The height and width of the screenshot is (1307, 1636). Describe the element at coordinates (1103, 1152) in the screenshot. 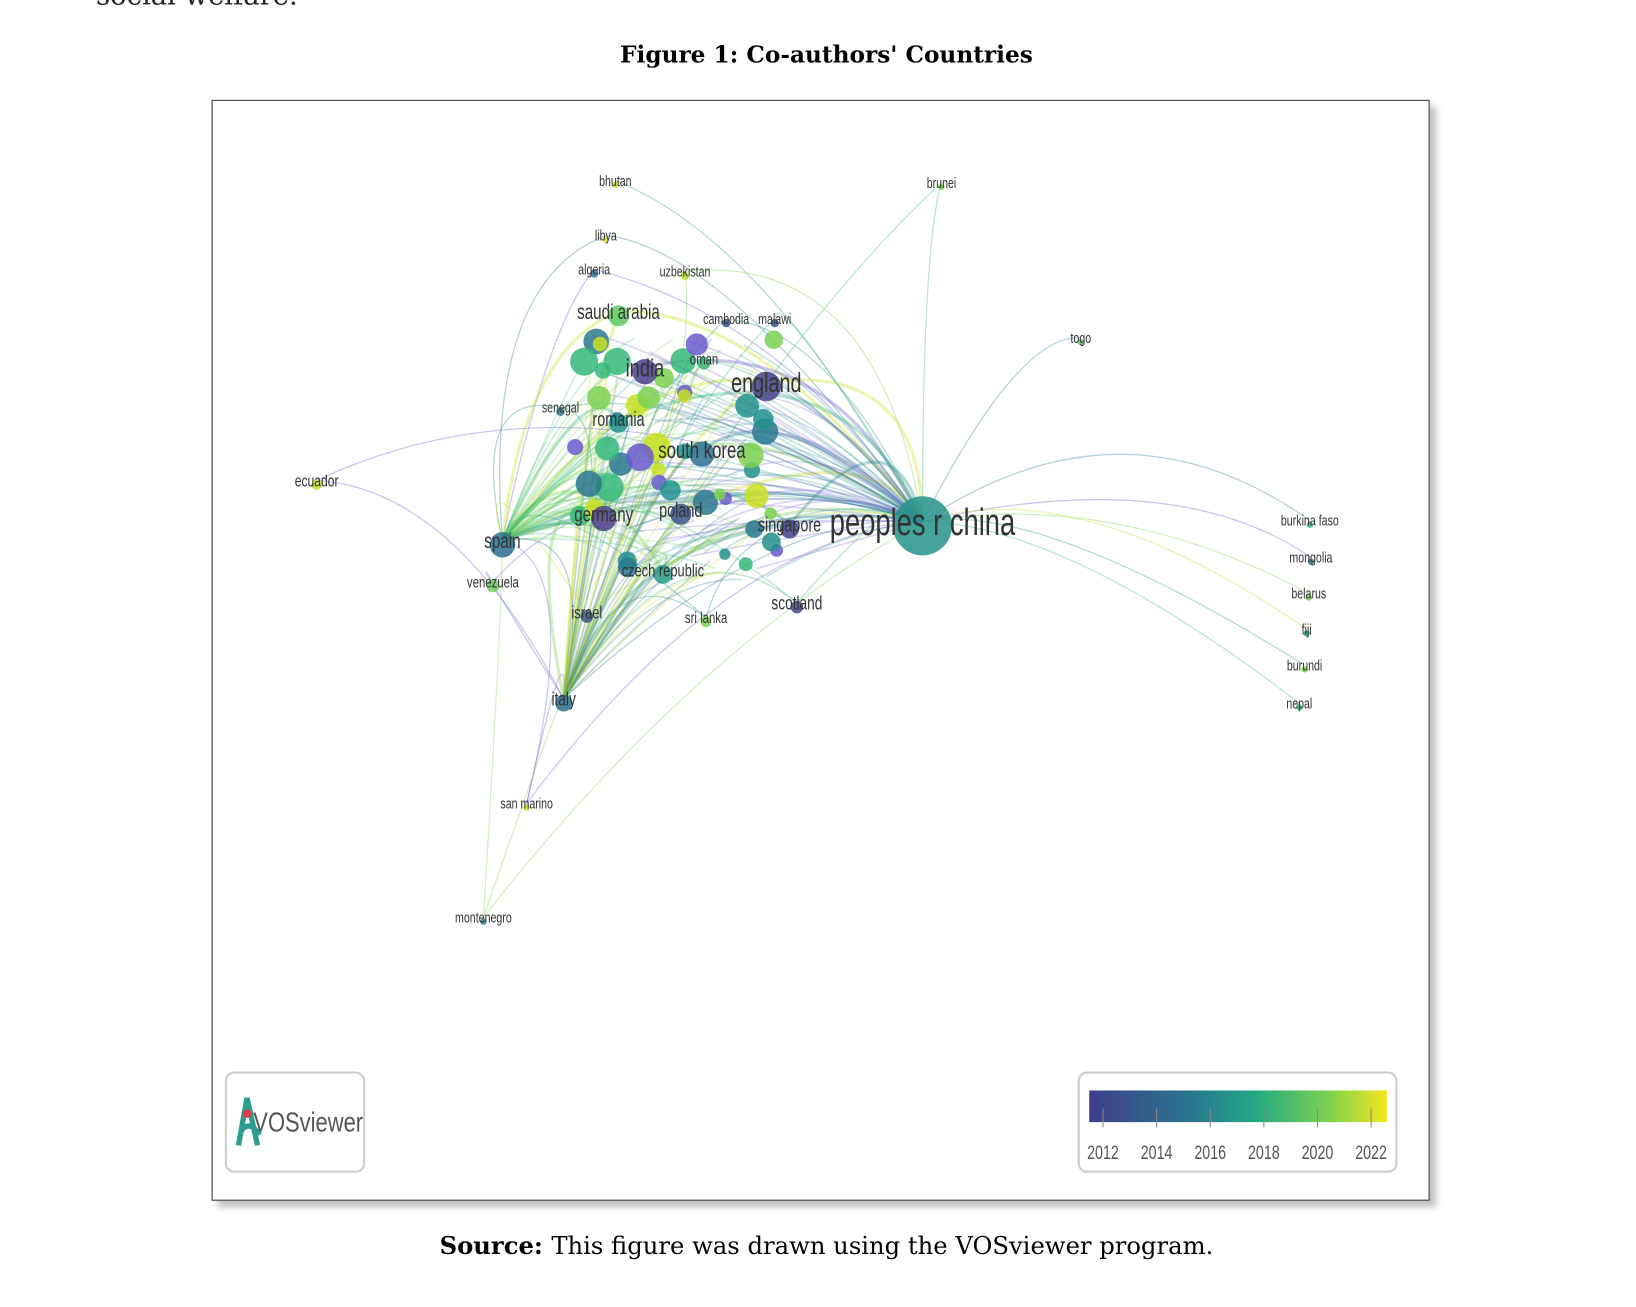

I see `legend-tick-label: 2012` at that location.